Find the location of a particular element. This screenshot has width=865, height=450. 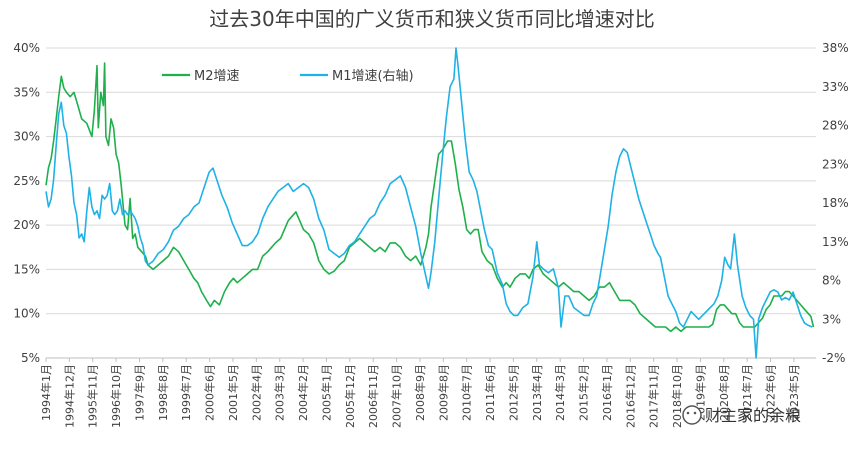

x-tick-label: 2003年3月 is located at coordinates (280, 392).